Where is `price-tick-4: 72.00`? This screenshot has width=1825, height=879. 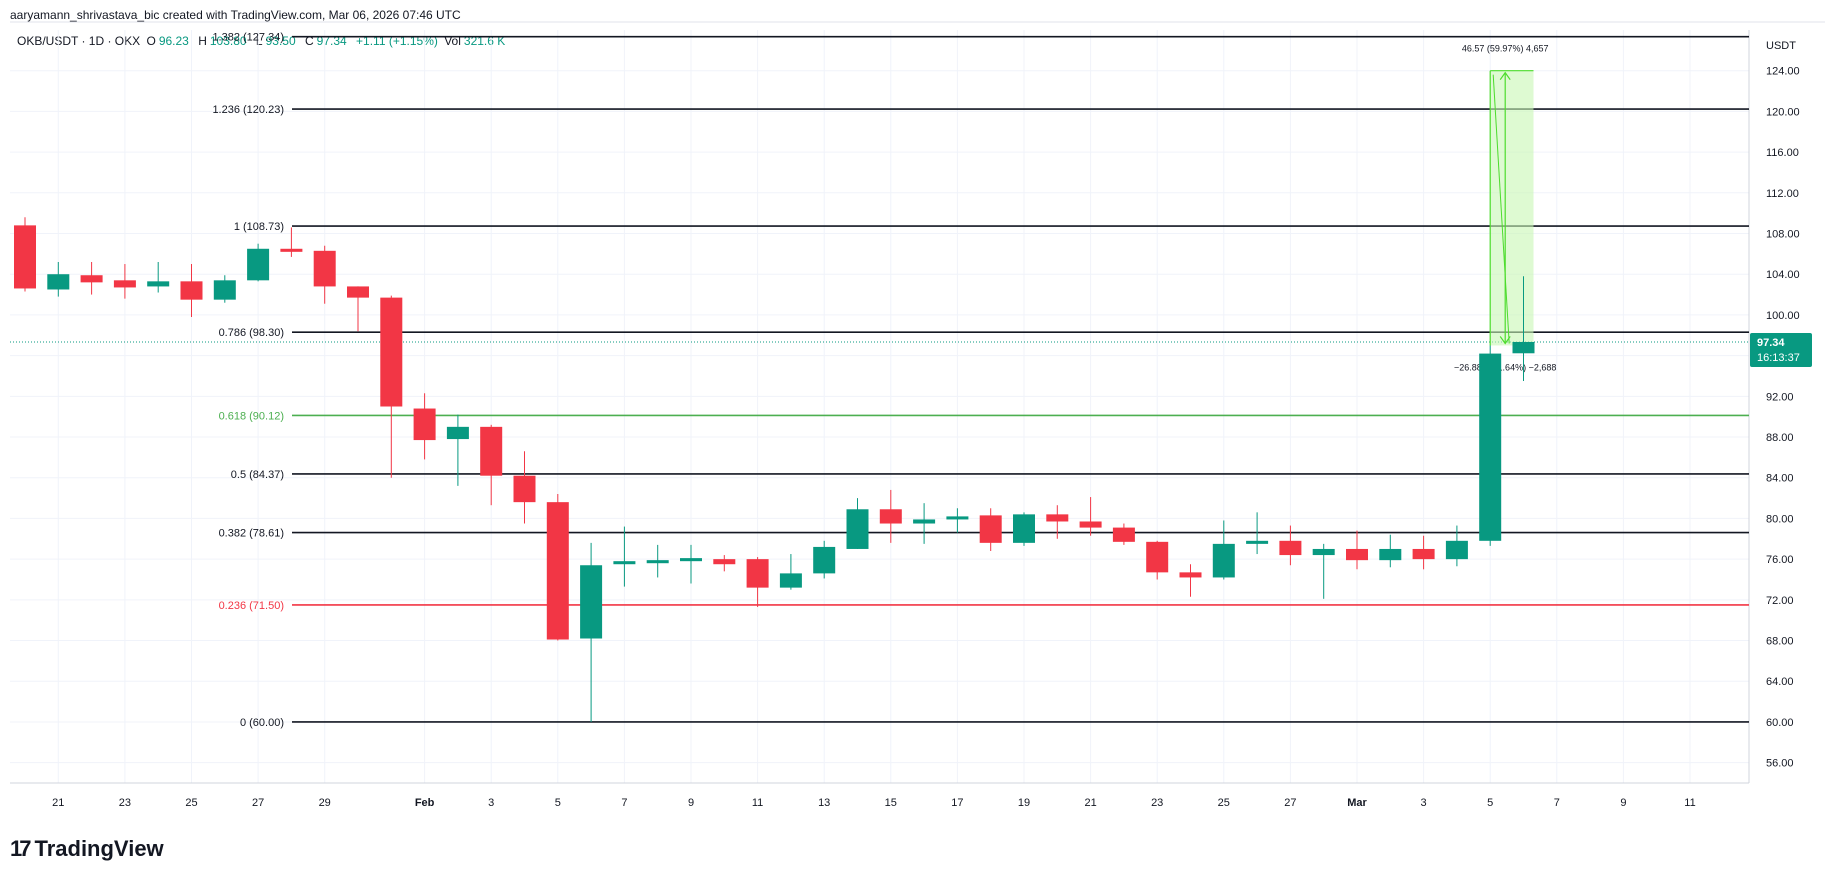
price-tick-4: 72.00 is located at coordinates (1780, 601).